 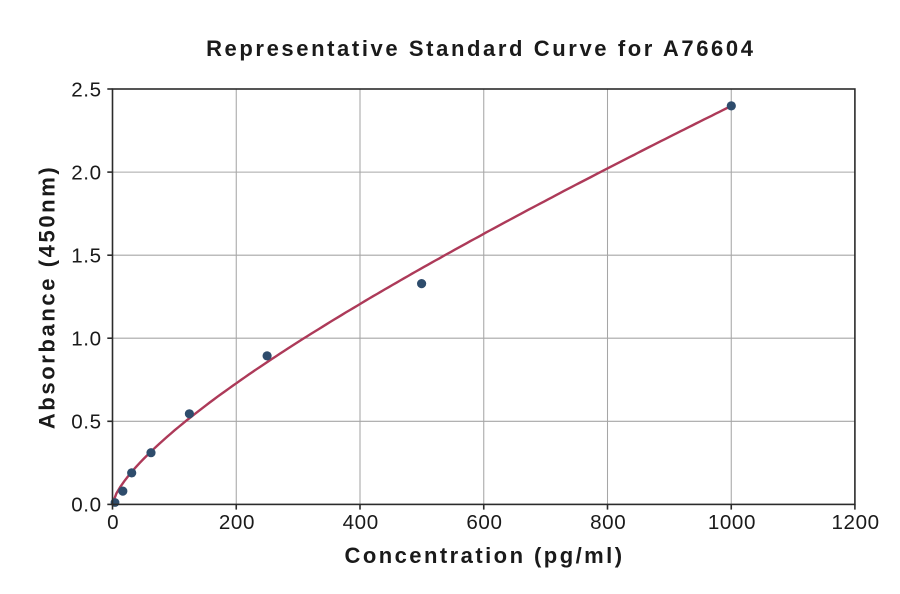 What do you see at coordinates (86, 422) in the screenshot?
I see `svg-text: 0.5` at bounding box center [86, 422].